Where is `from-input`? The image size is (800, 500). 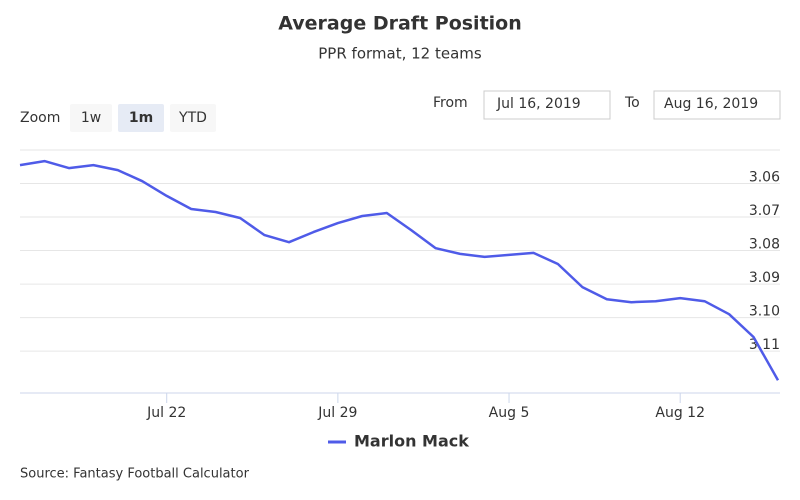 from-input is located at coordinates (547, 105).